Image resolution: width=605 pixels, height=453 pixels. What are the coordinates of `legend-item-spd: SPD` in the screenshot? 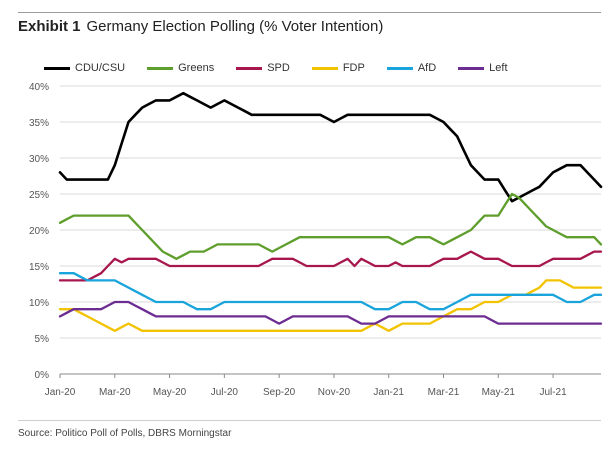 It's located at (263, 68).